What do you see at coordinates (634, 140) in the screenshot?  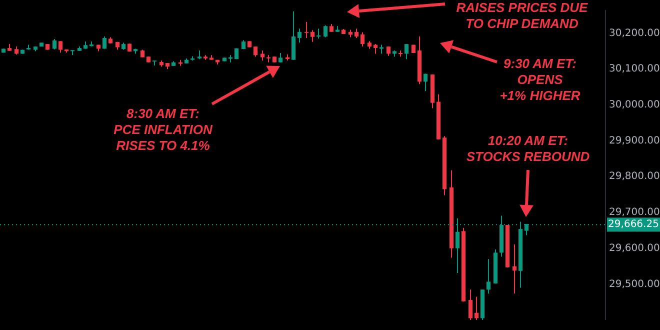 I see `y-tick-label: 29,900.00` at bounding box center [634, 140].